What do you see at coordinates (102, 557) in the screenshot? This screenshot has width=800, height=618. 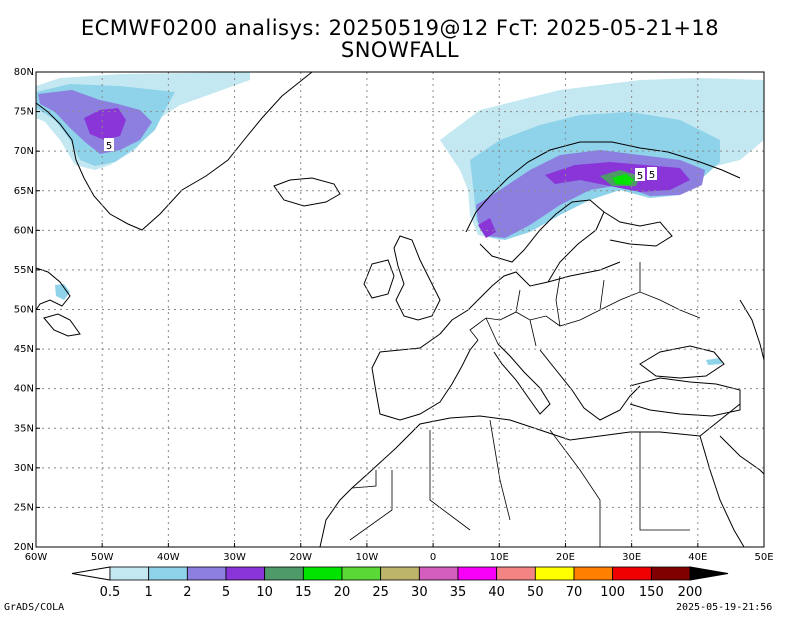 I see `longitude-label: 50W` at bounding box center [102, 557].